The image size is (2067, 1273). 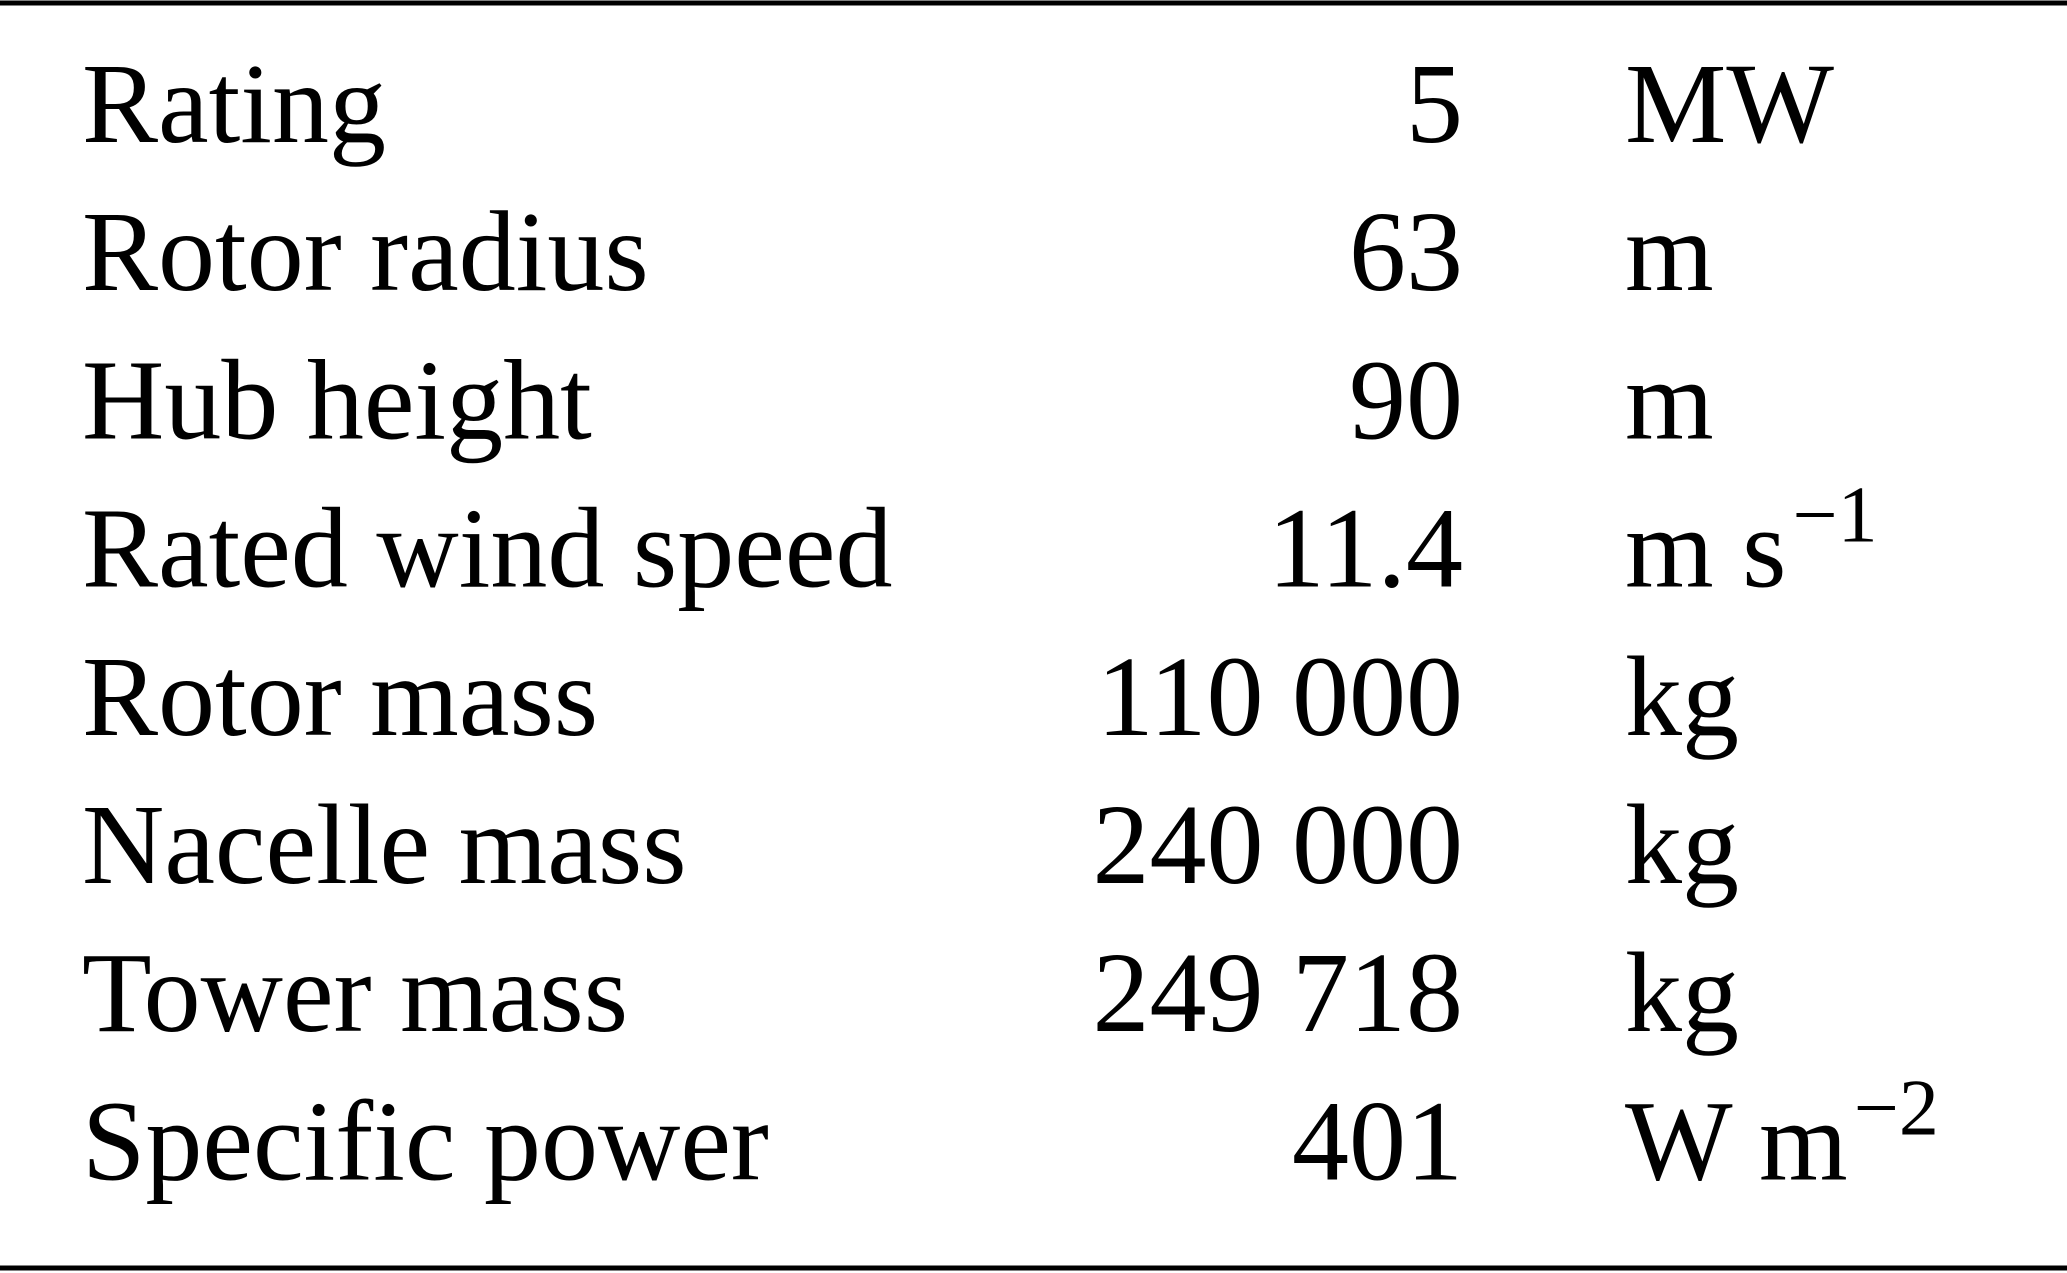 I want to click on row-value: 63, so click(x=1406, y=251).